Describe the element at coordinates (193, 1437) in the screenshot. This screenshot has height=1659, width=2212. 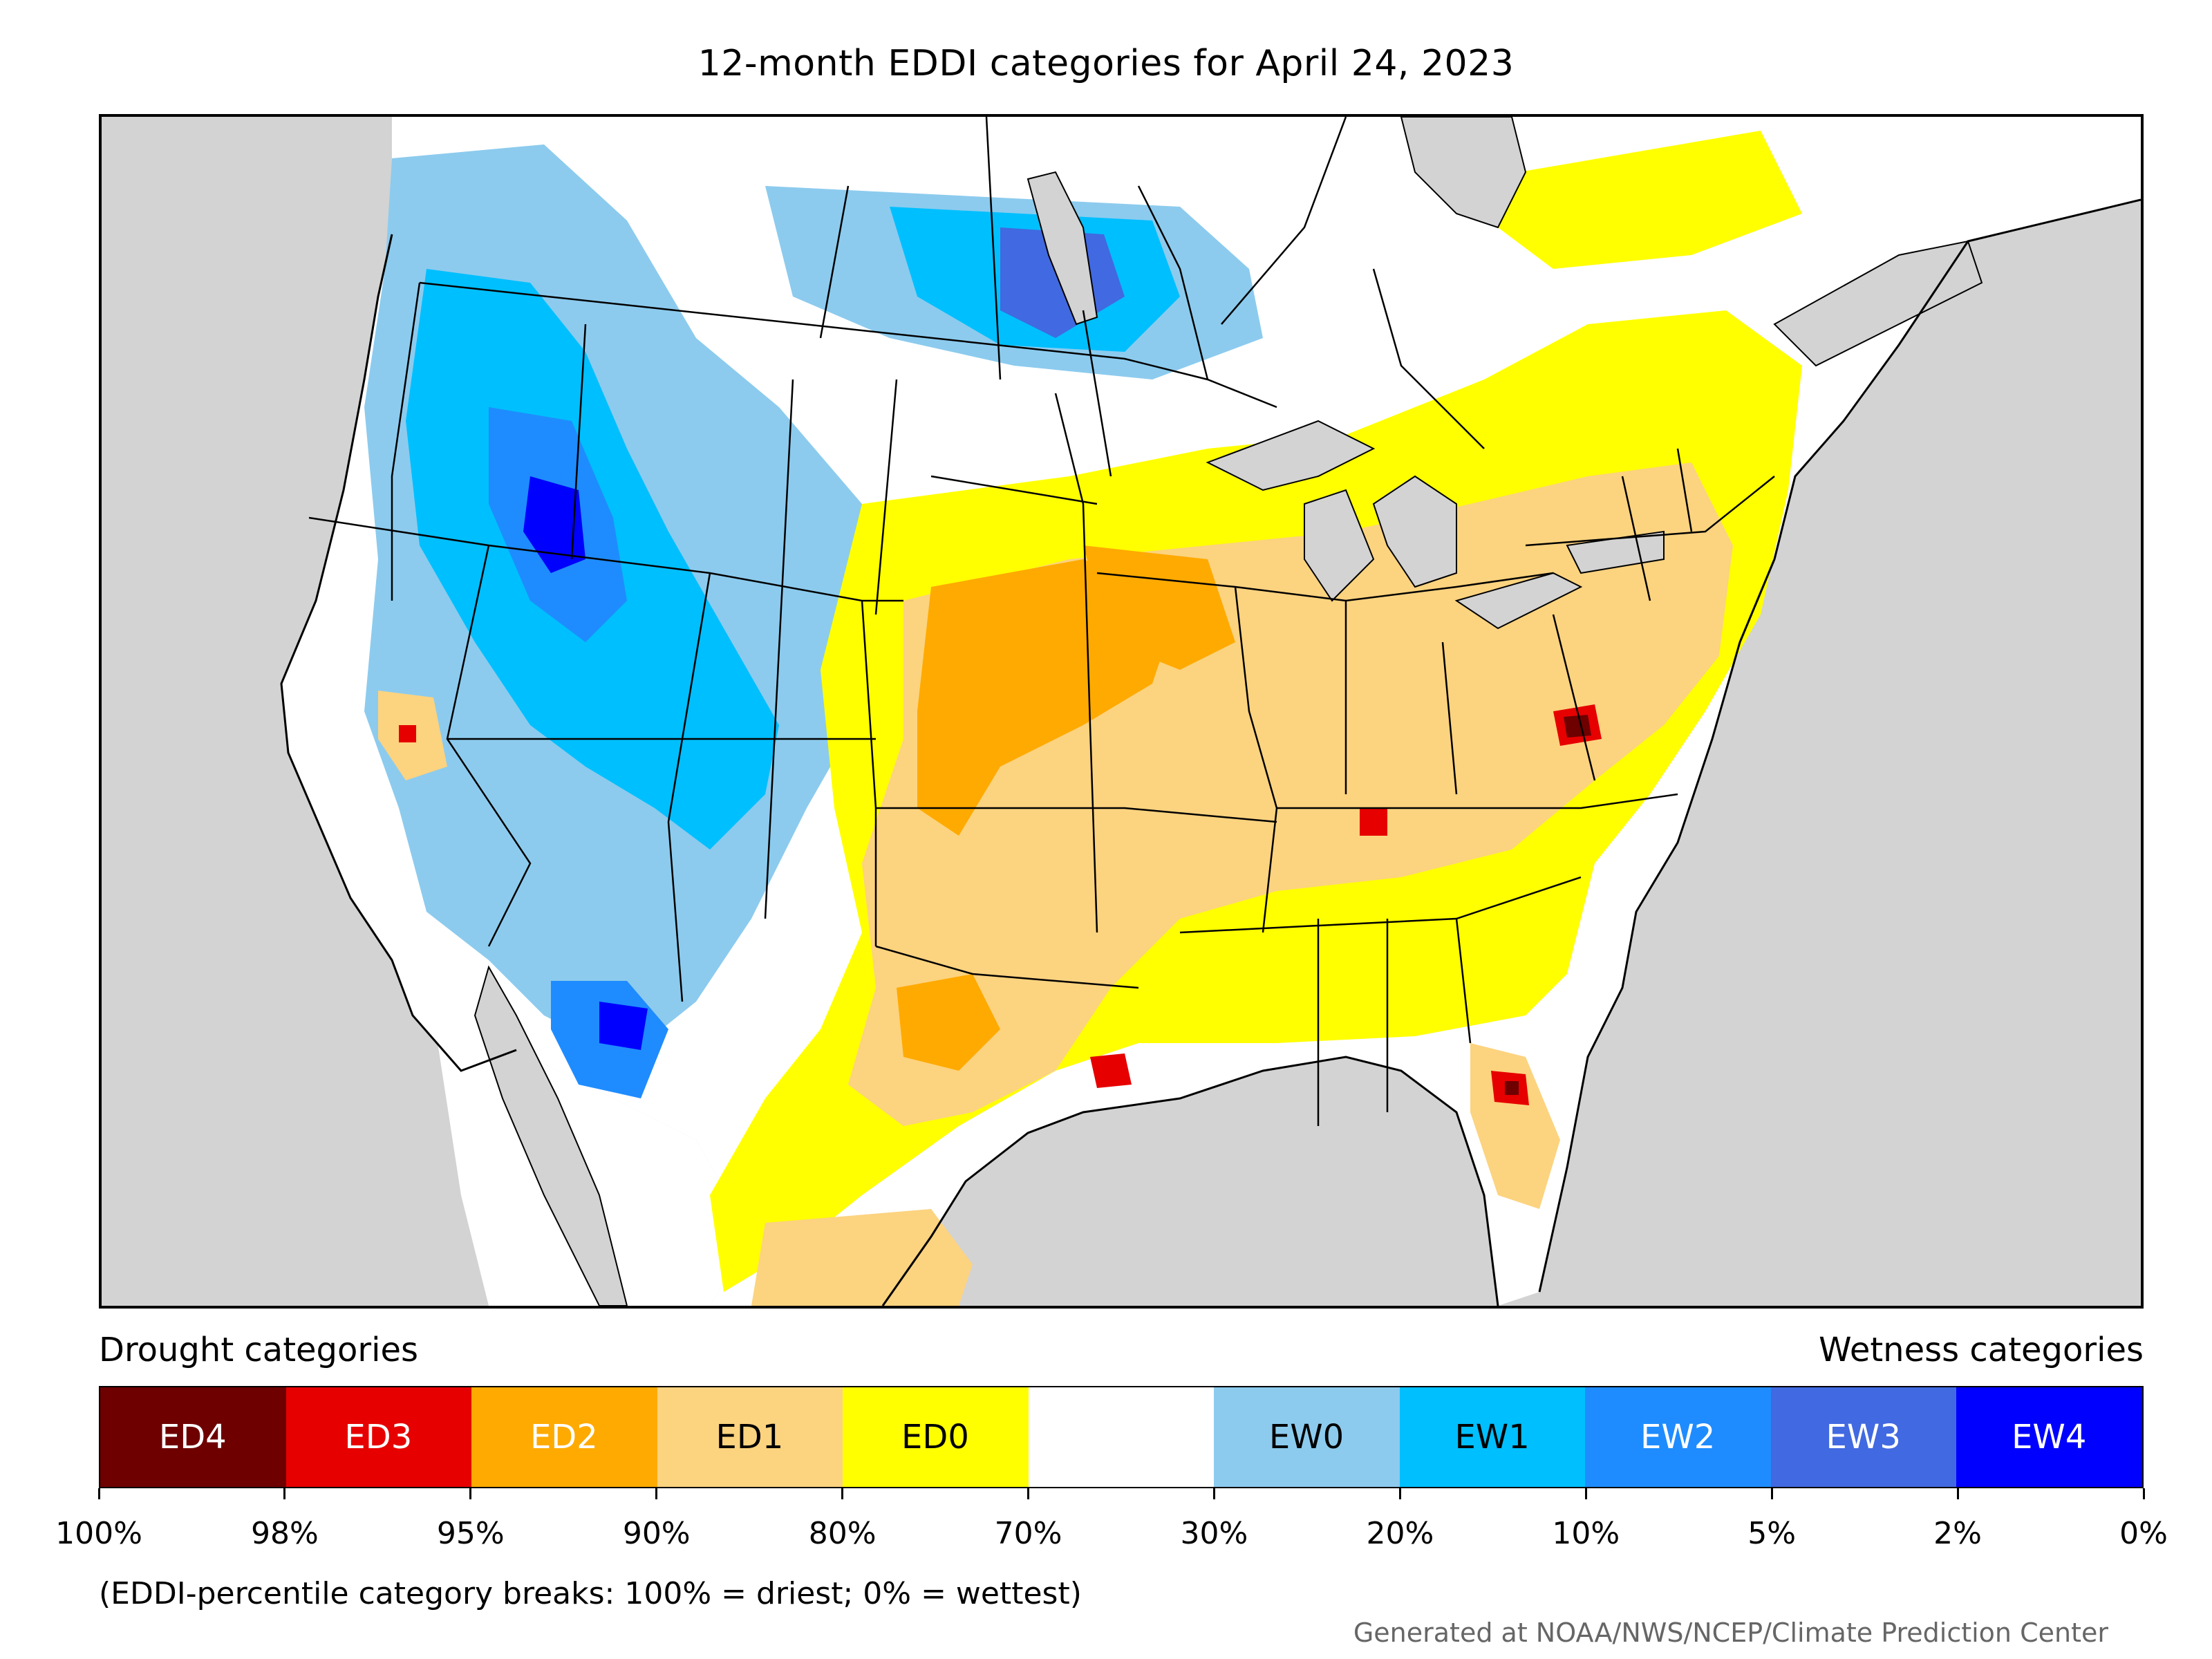
I see `category-cell-ed4: ED4` at that location.